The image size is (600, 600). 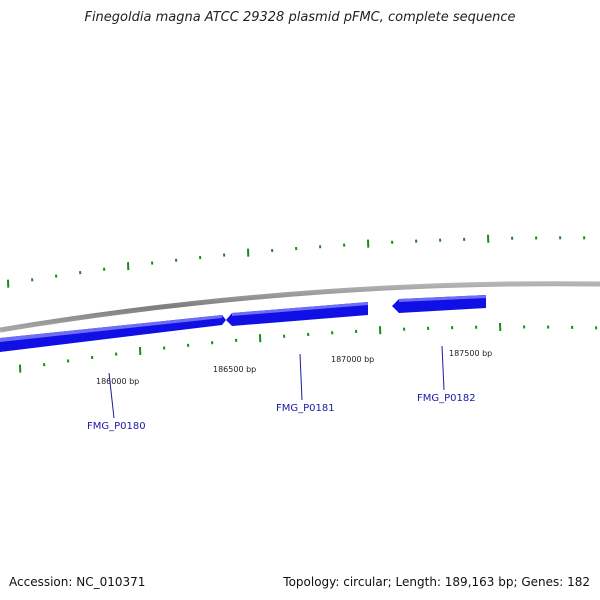 What do you see at coordinates (77, 582) in the screenshot?
I see `accession-text: Accession: NC_010371` at bounding box center [77, 582].